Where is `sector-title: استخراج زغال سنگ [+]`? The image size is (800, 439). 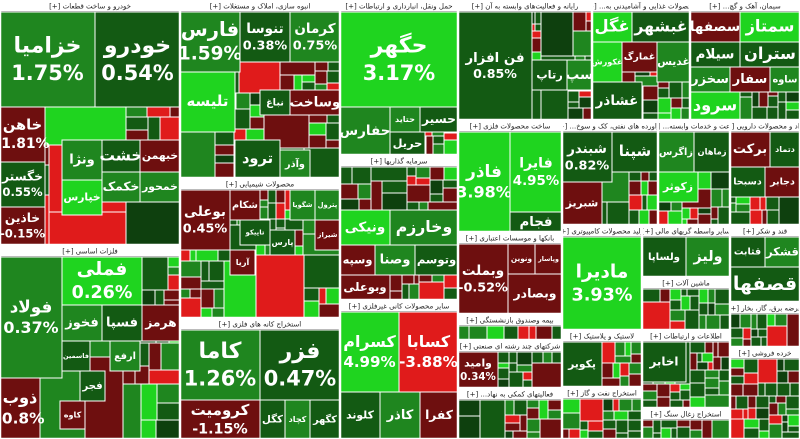 sector-title: استخراج زغال سنگ [+] is located at coordinates (685, 414).